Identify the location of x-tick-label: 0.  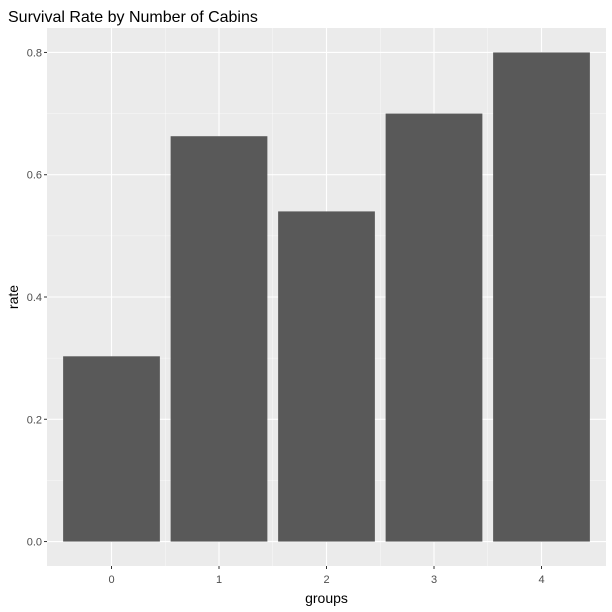
(111, 580).